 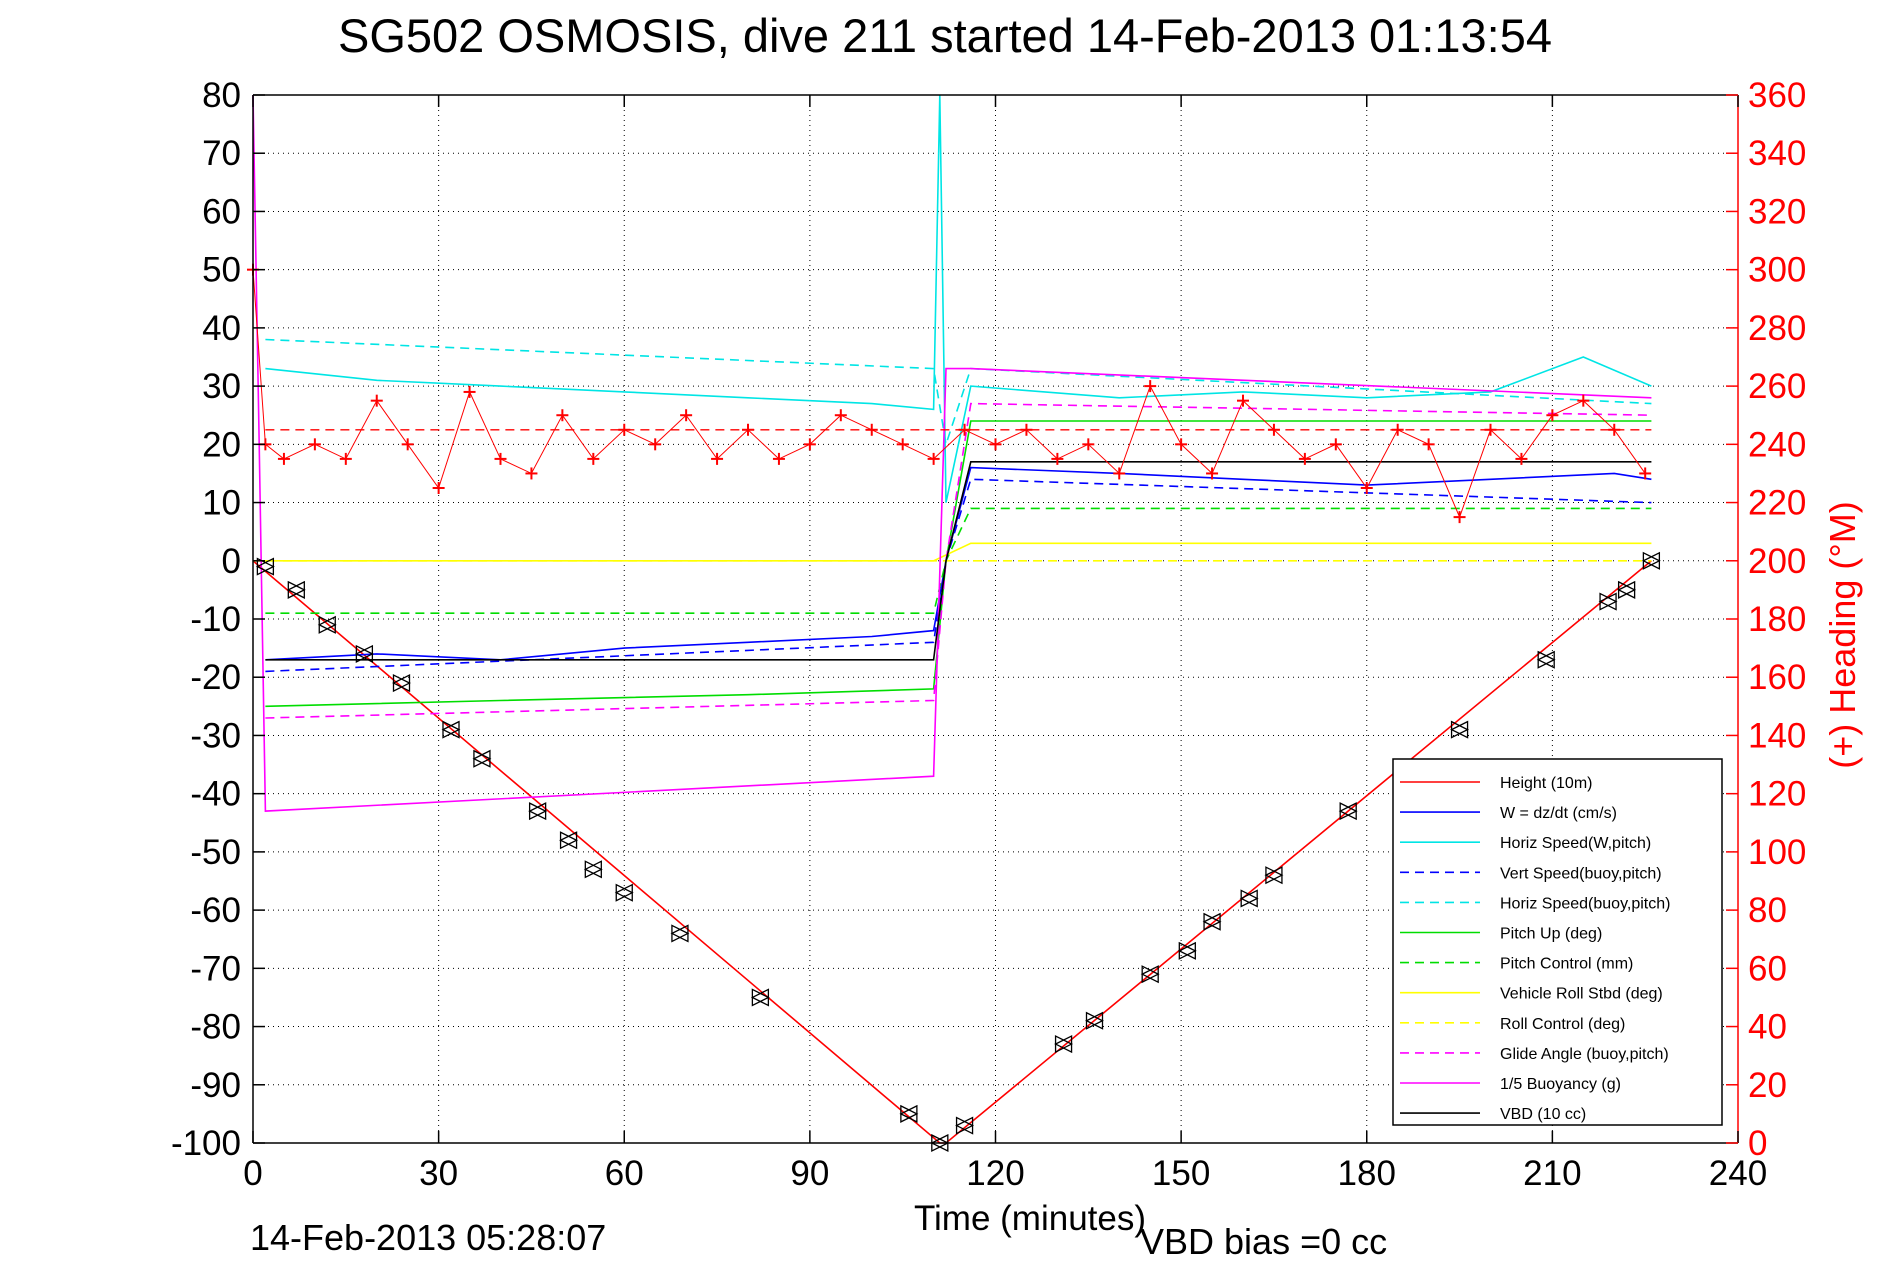 I want to click on x-tick-label: 180, so click(x=1367, y=1173).